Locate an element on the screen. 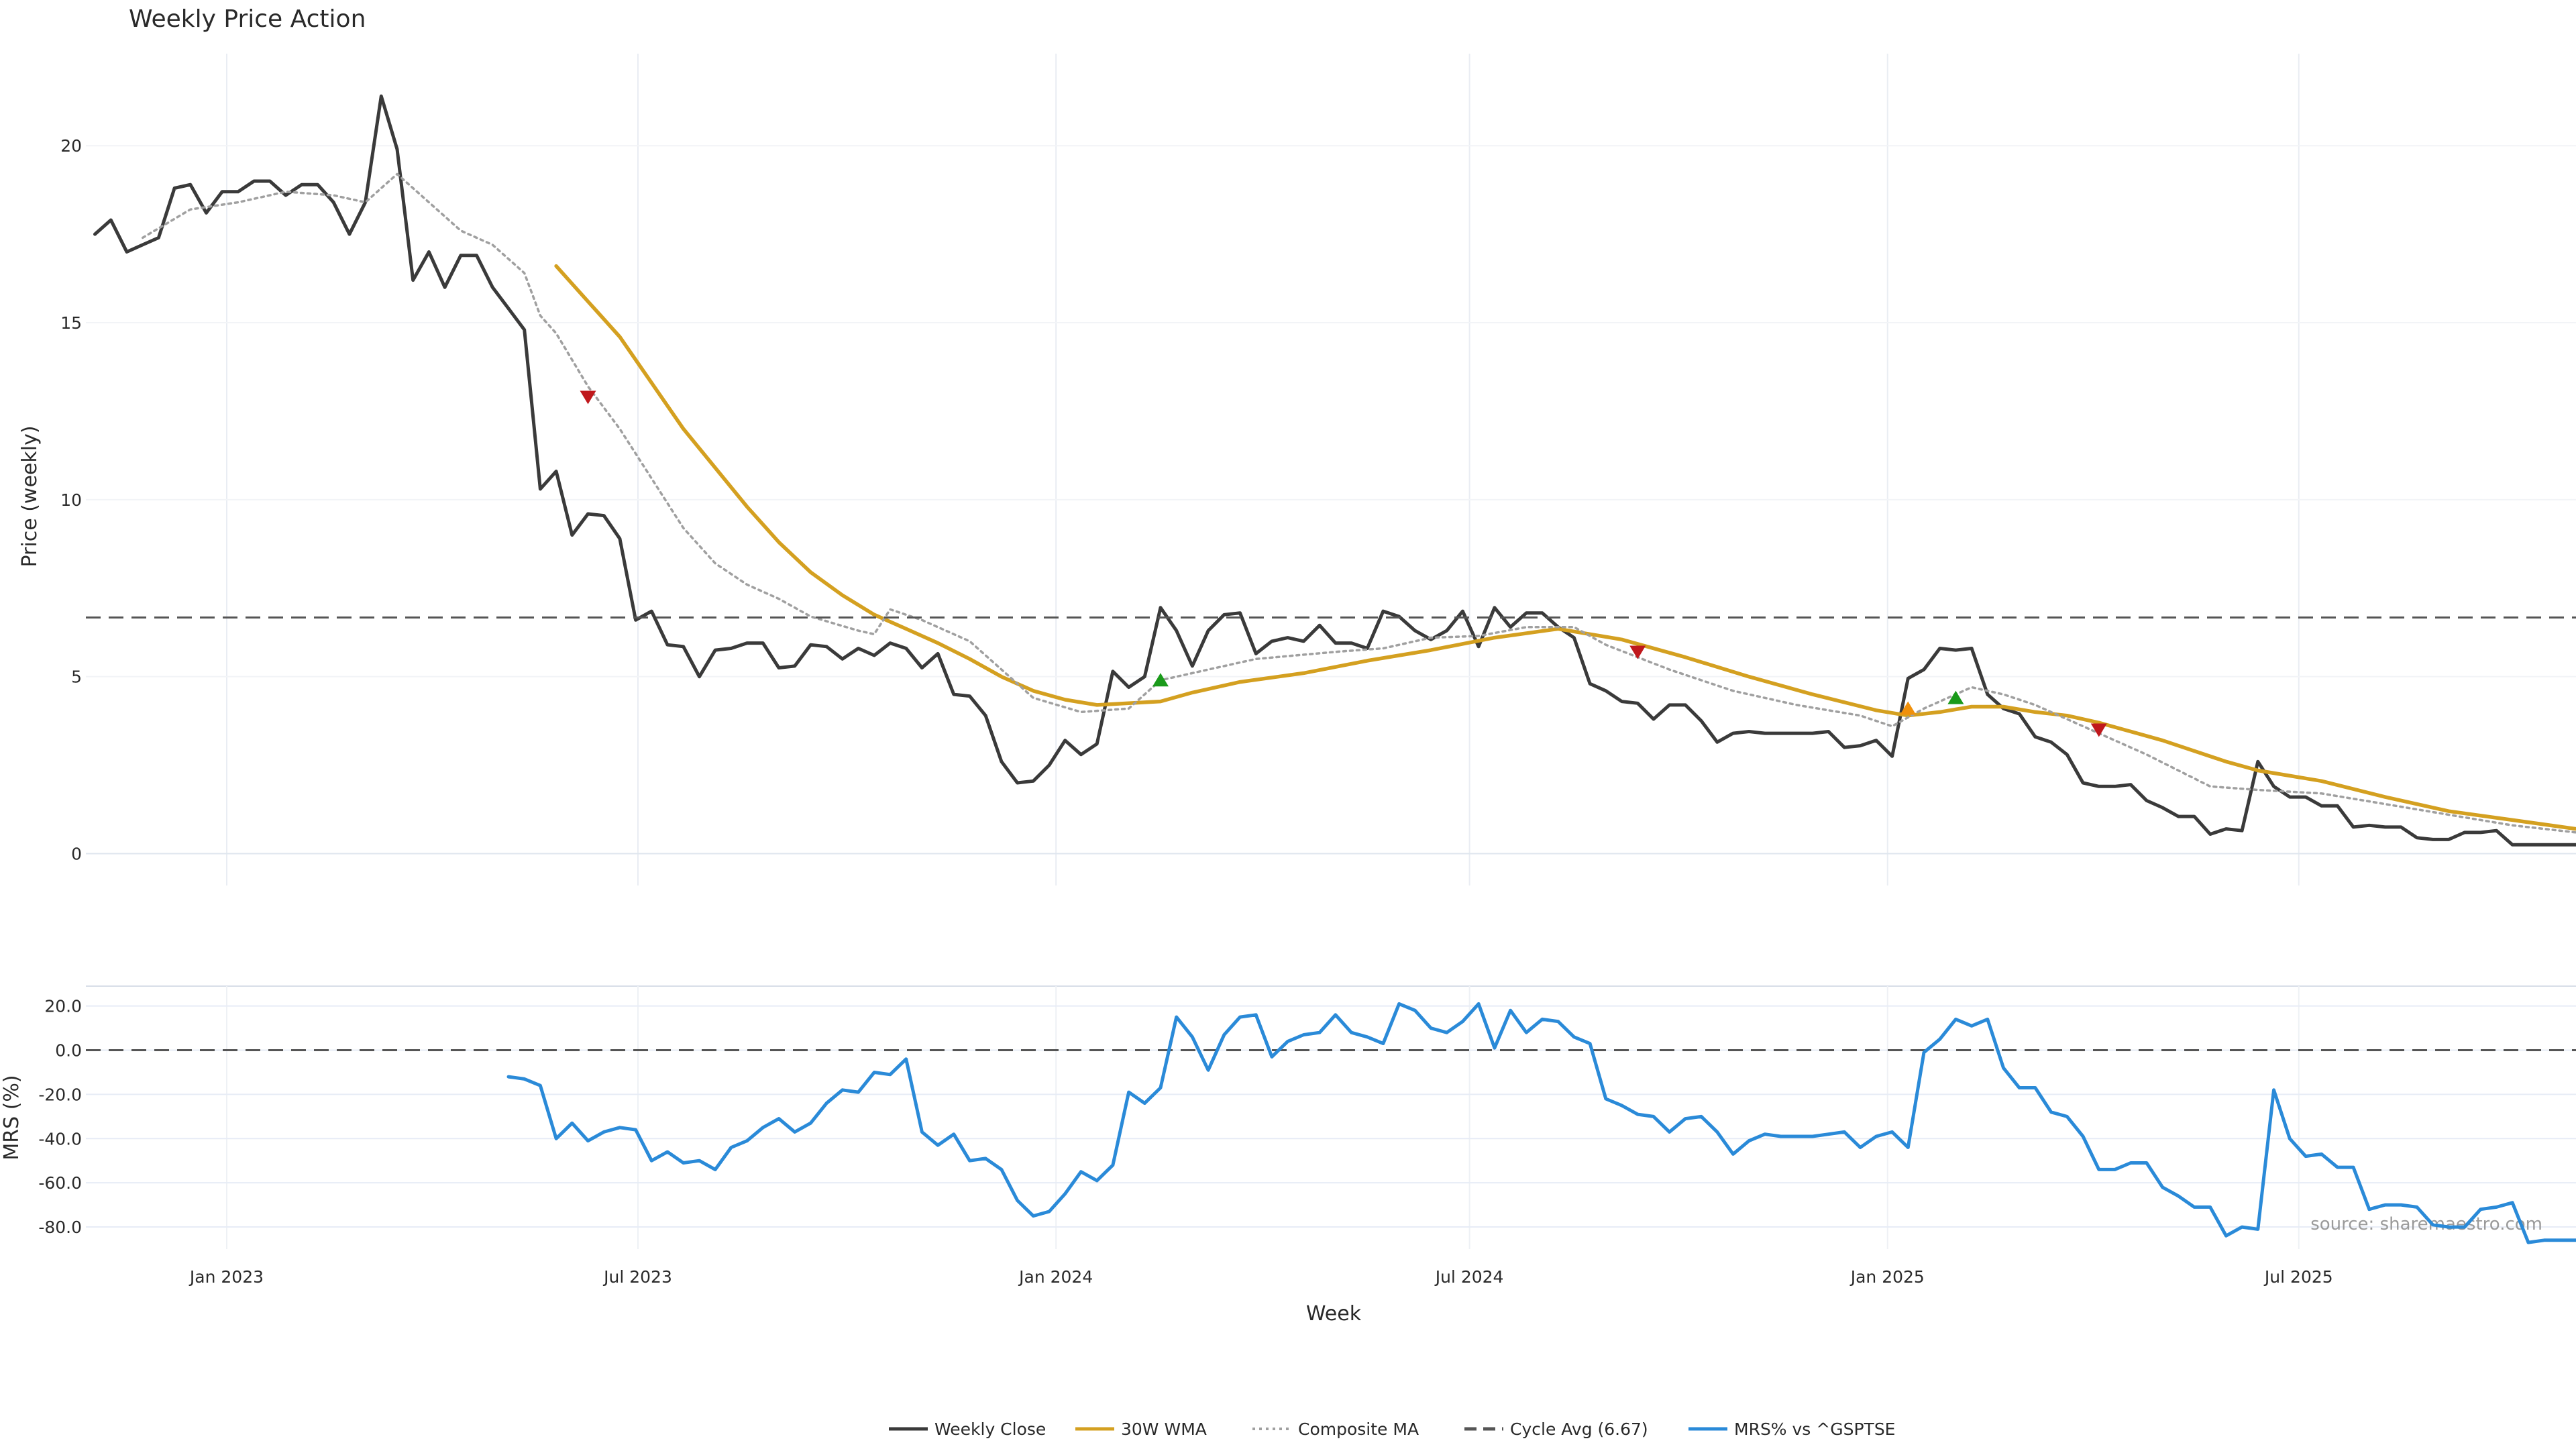 This screenshot has width=2576, height=1449. legend-item-30w-wma: 30W WMA is located at coordinates (1141, 1429).